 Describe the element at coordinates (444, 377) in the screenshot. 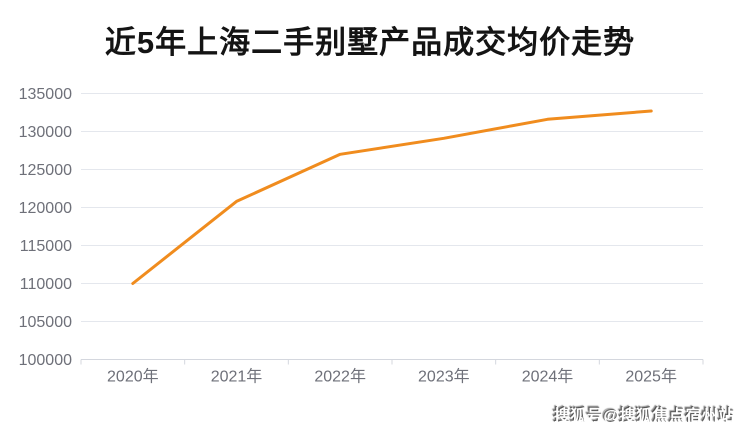

I see `x-axis-tick-label: 2023年` at that location.